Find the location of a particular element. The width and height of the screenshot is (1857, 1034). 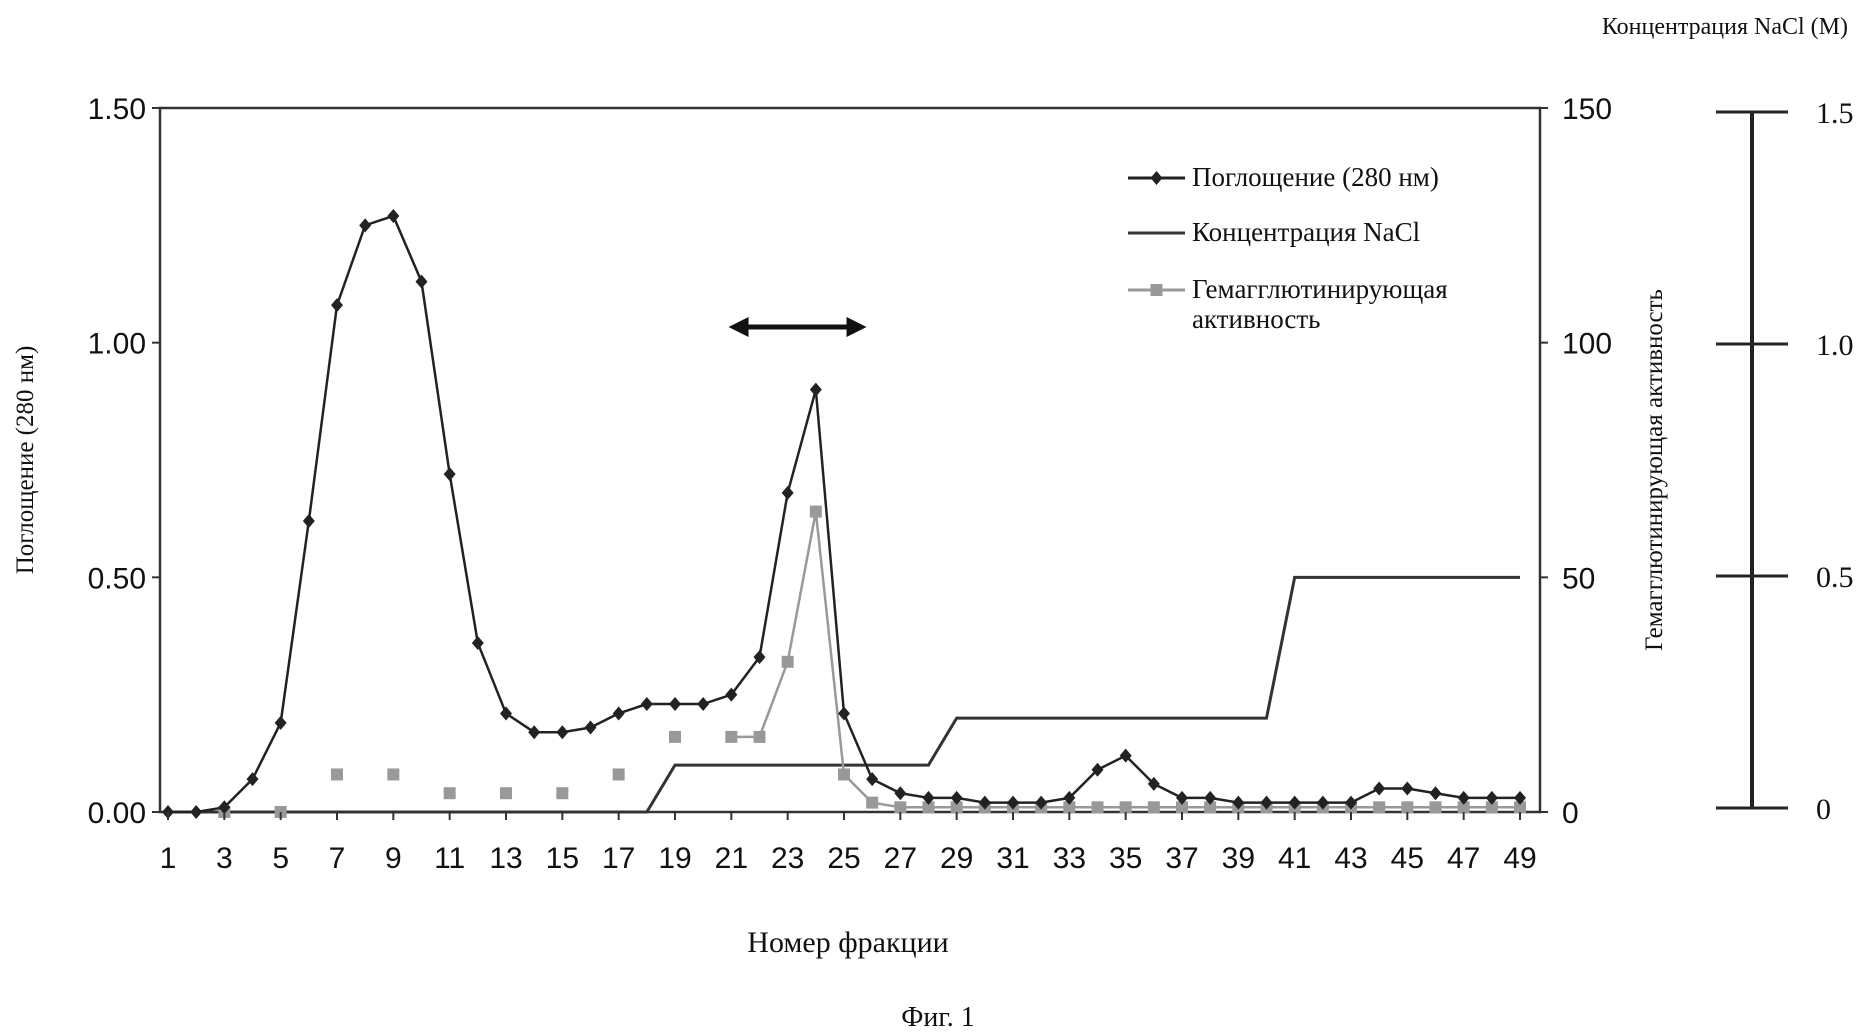

y-left-tick-label: 1.50 is located at coordinates (117, 109).